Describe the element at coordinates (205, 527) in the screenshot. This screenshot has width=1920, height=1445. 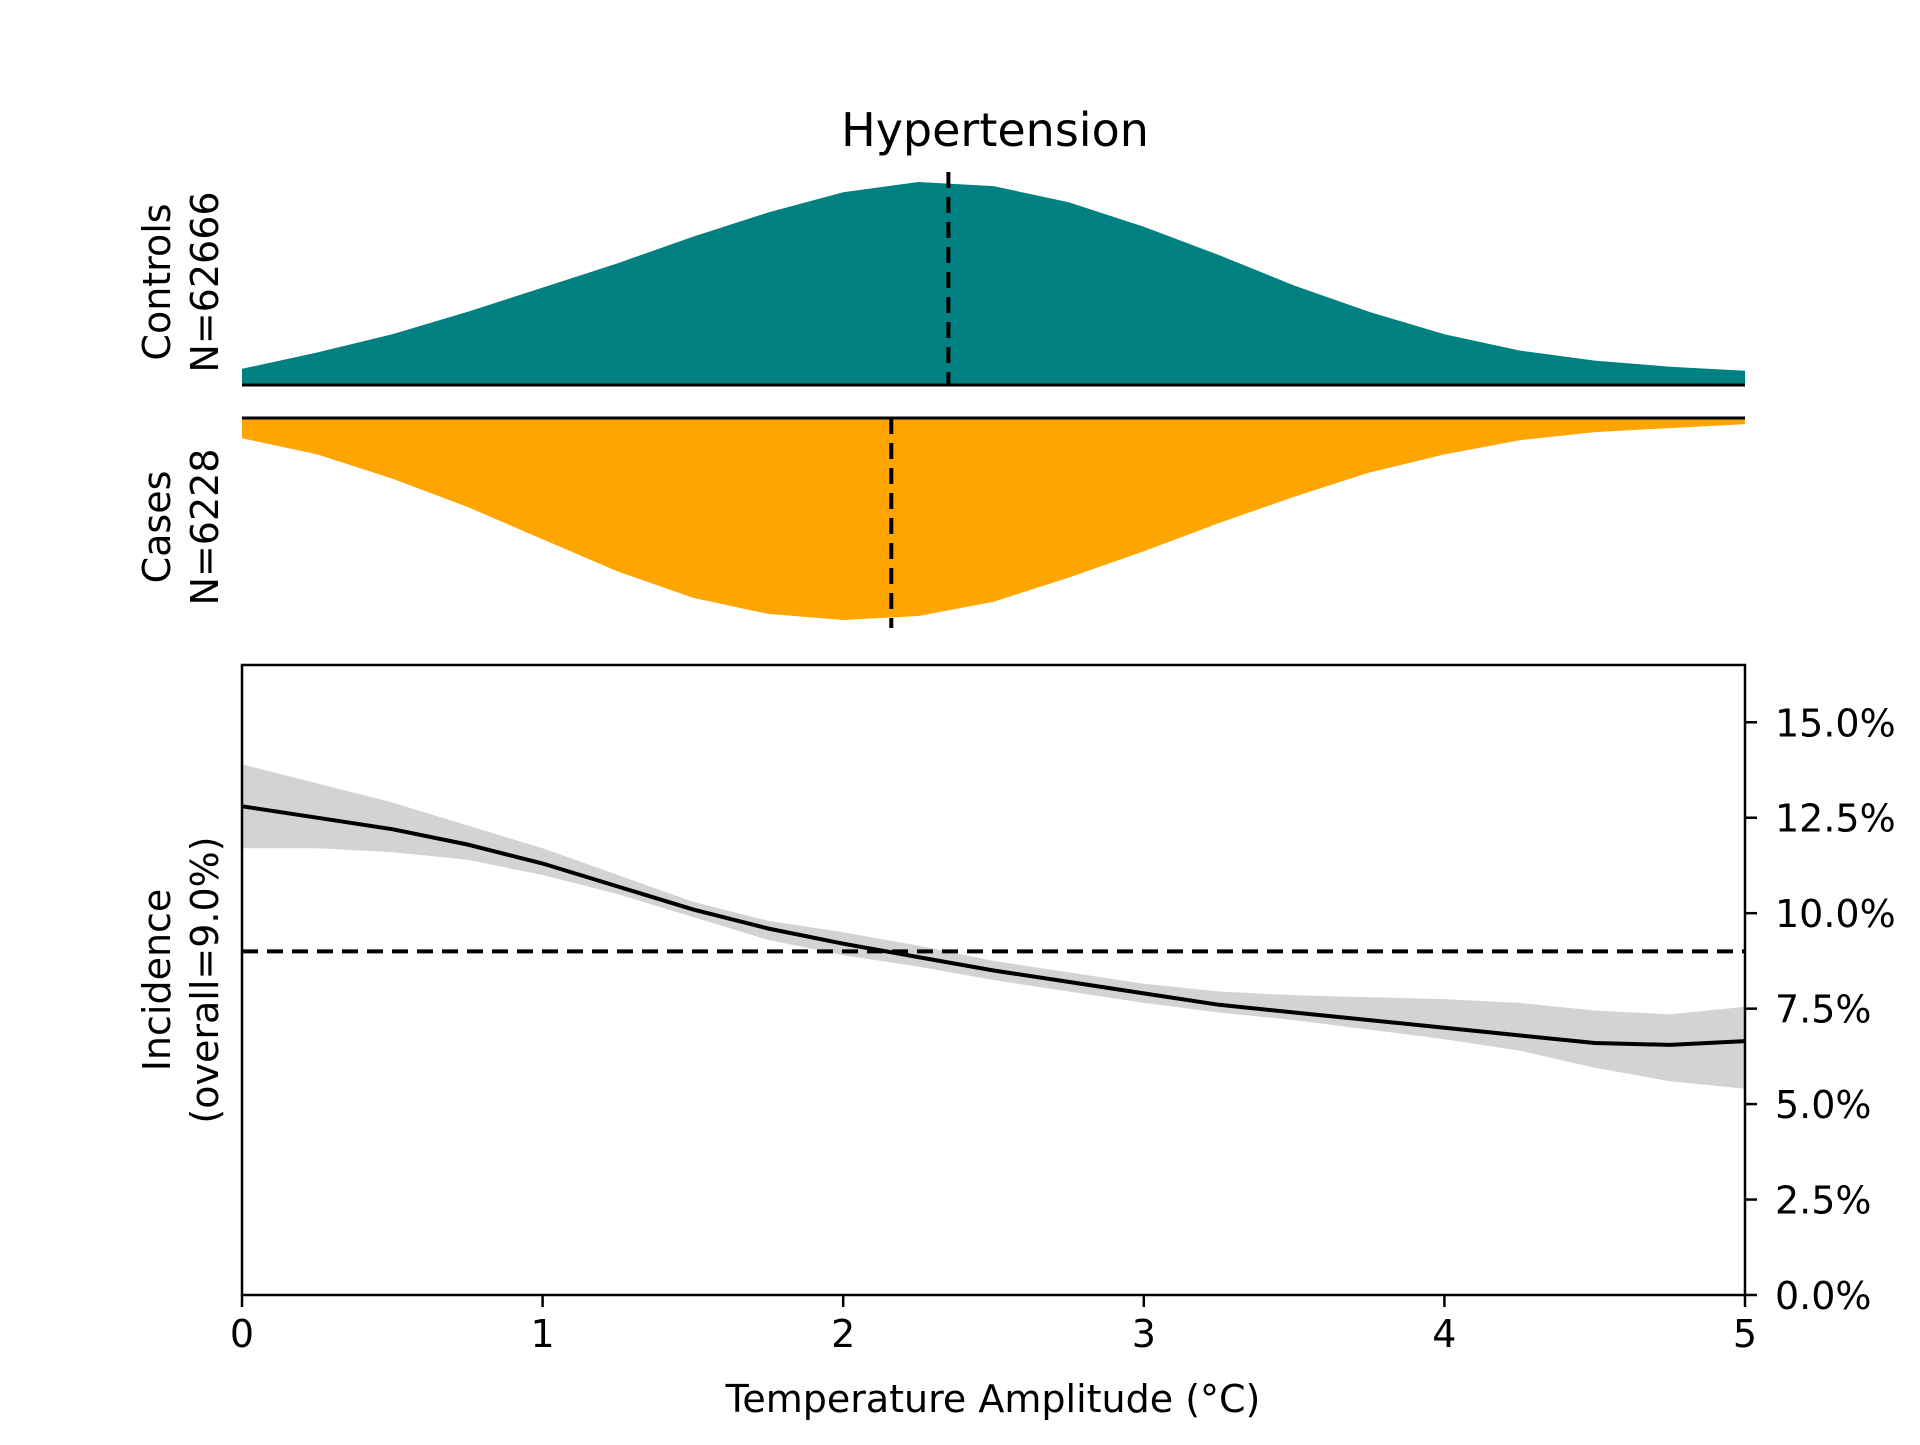
I see `cases-ylabel-line2: N=6228` at that location.